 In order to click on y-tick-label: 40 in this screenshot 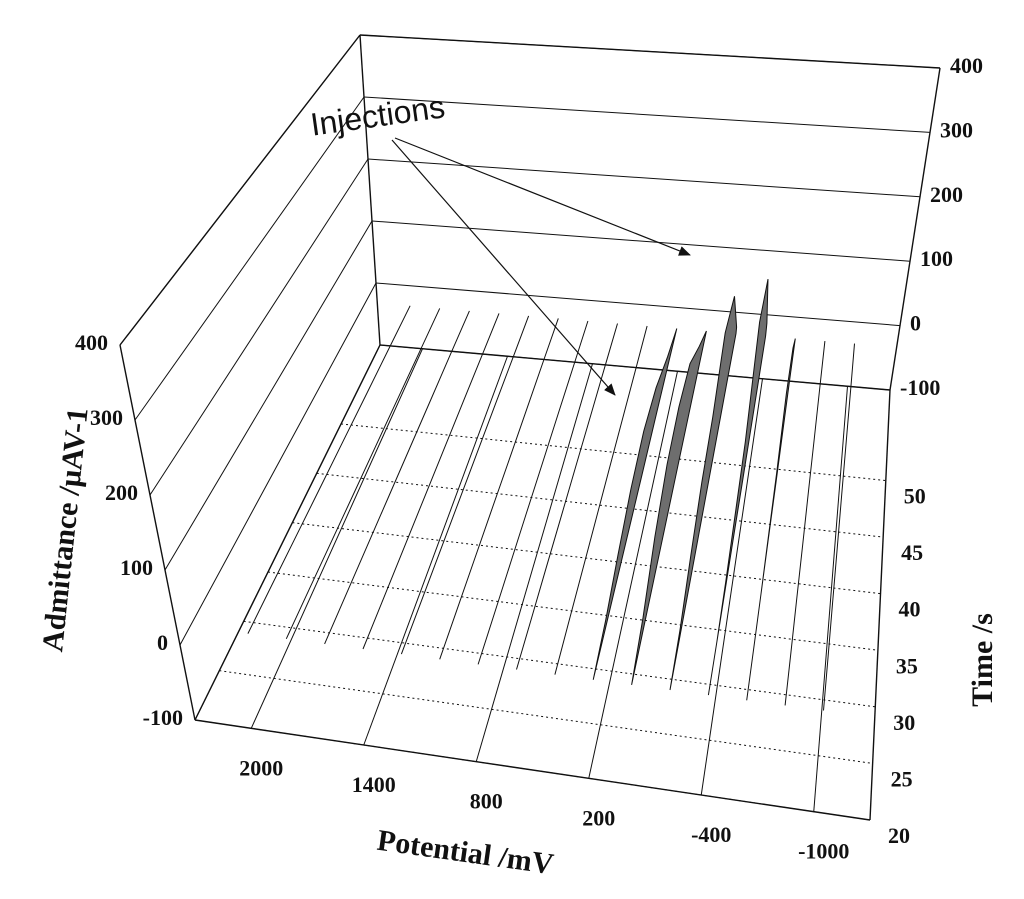, I will do `click(910, 609)`.